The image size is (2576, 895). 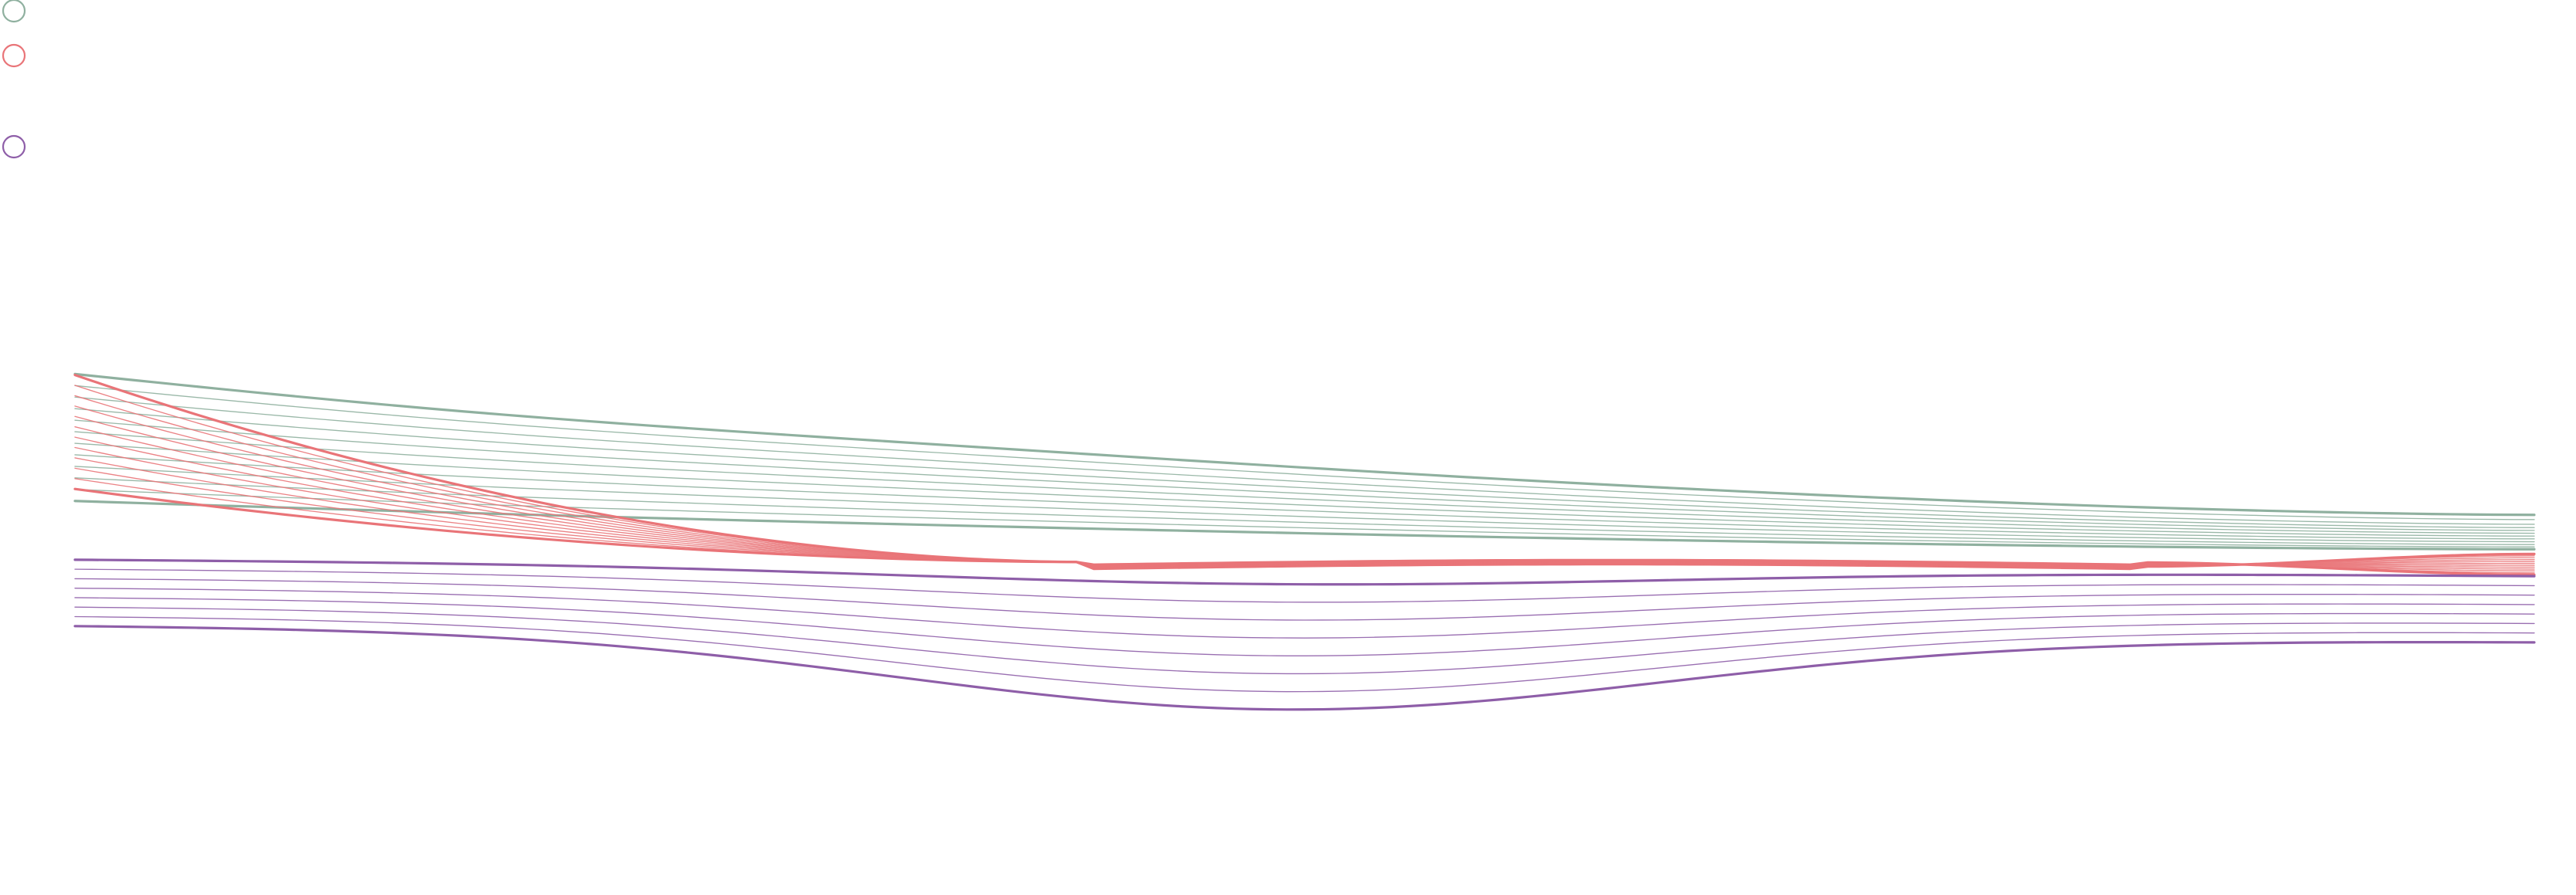 What do you see at coordinates (14, 79) in the screenshot?
I see `legend` at bounding box center [14, 79].